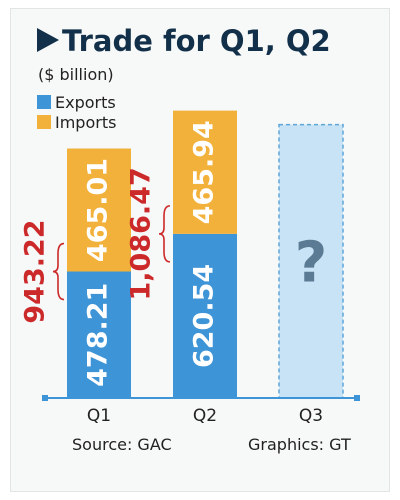  What do you see at coordinates (58, 271) in the screenshot?
I see `total-brace-q1` at bounding box center [58, 271].